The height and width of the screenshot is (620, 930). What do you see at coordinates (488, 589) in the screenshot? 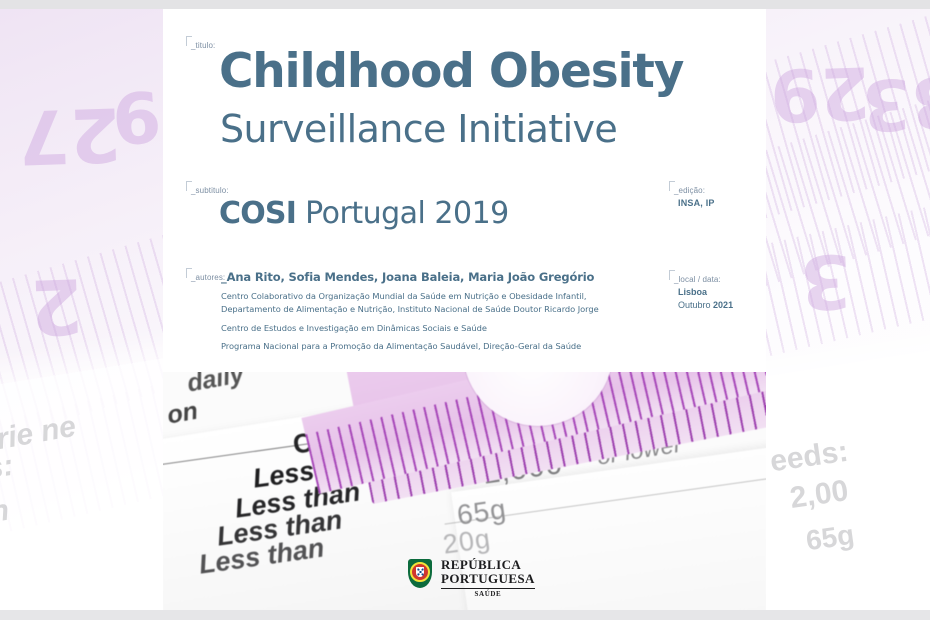
I see `logo-divider` at bounding box center [488, 589].